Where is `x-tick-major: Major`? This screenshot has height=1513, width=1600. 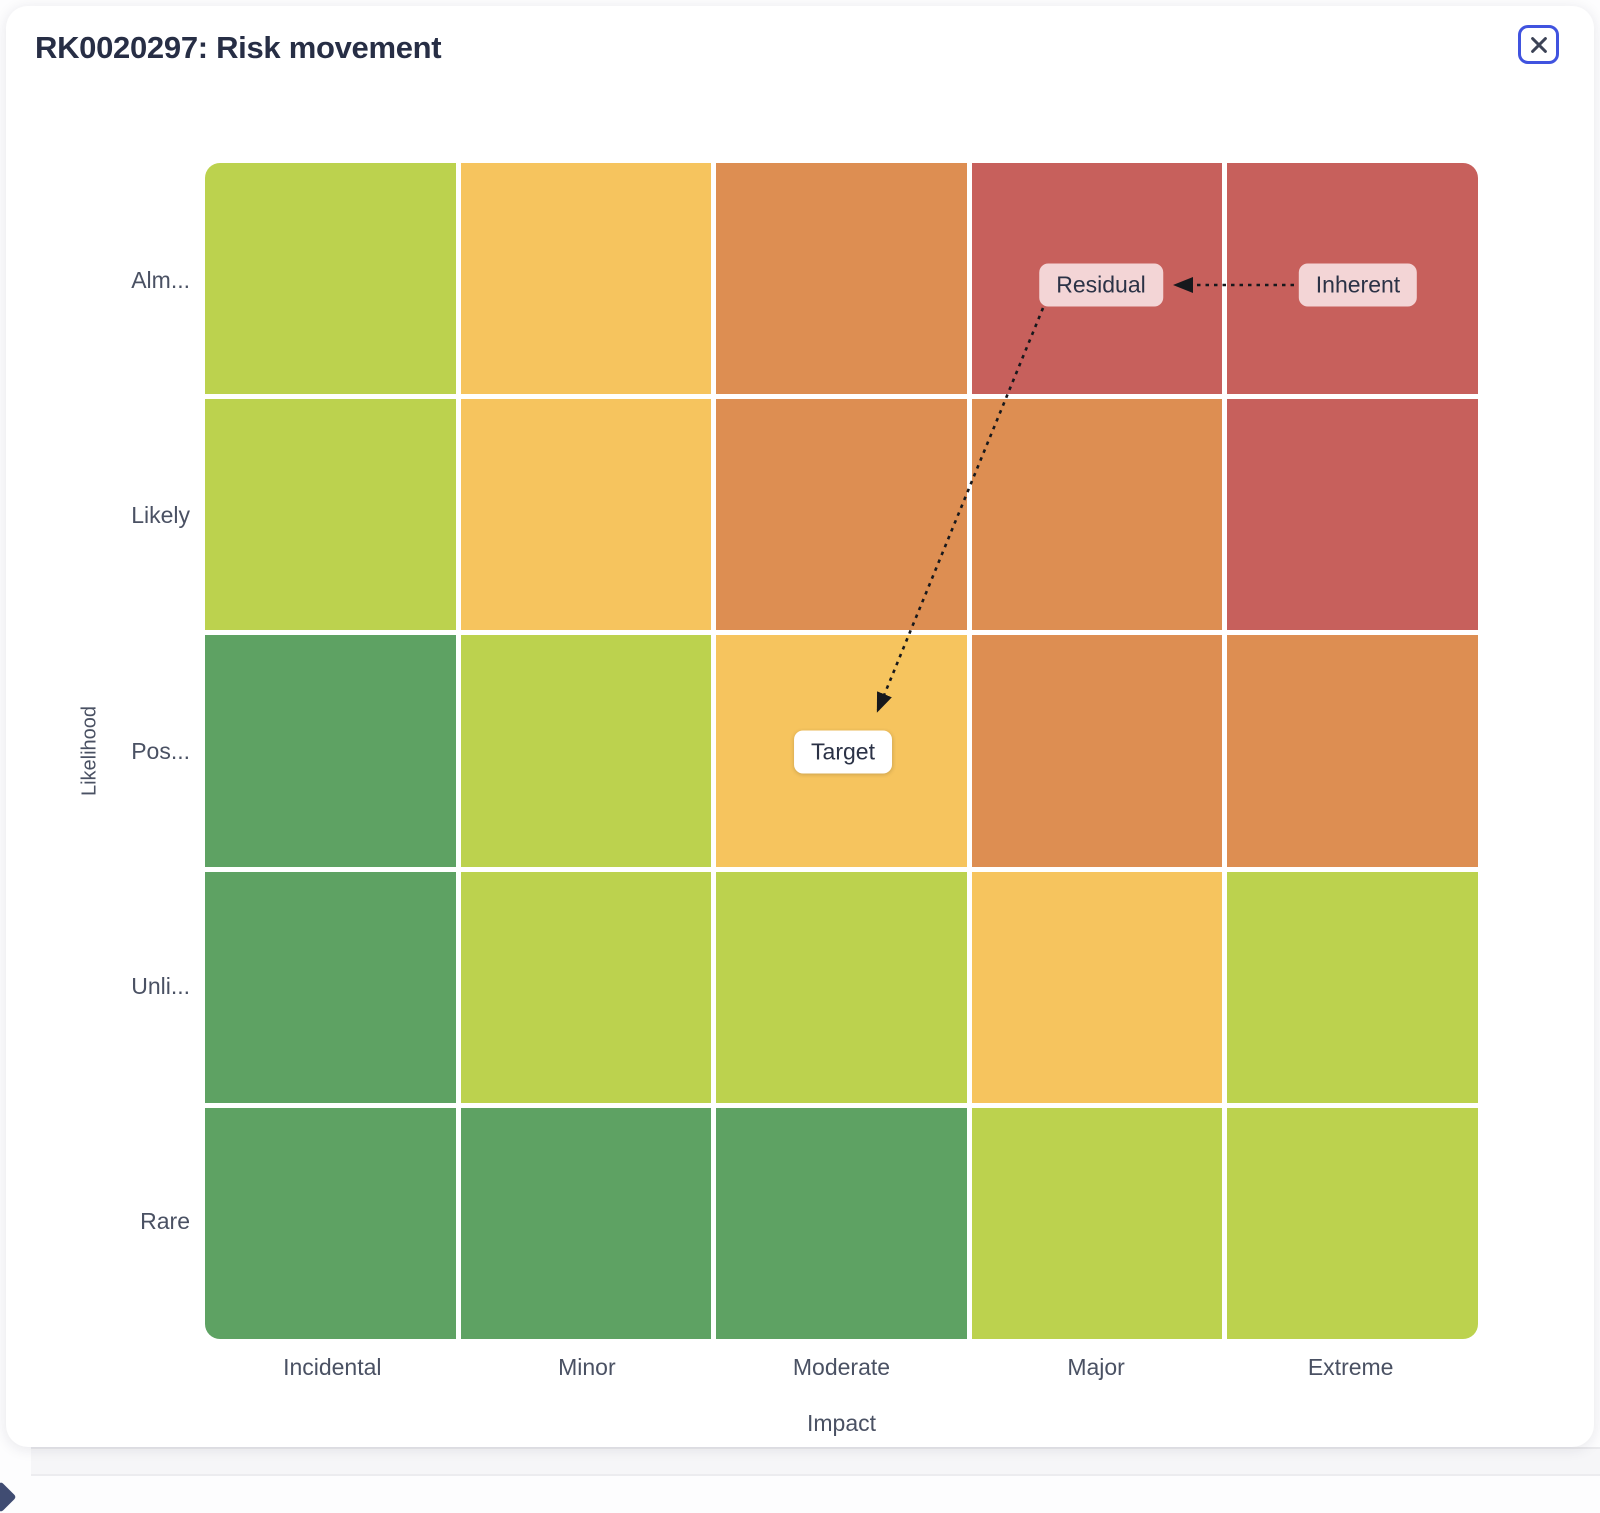
x-tick-major: Major is located at coordinates (1096, 1366).